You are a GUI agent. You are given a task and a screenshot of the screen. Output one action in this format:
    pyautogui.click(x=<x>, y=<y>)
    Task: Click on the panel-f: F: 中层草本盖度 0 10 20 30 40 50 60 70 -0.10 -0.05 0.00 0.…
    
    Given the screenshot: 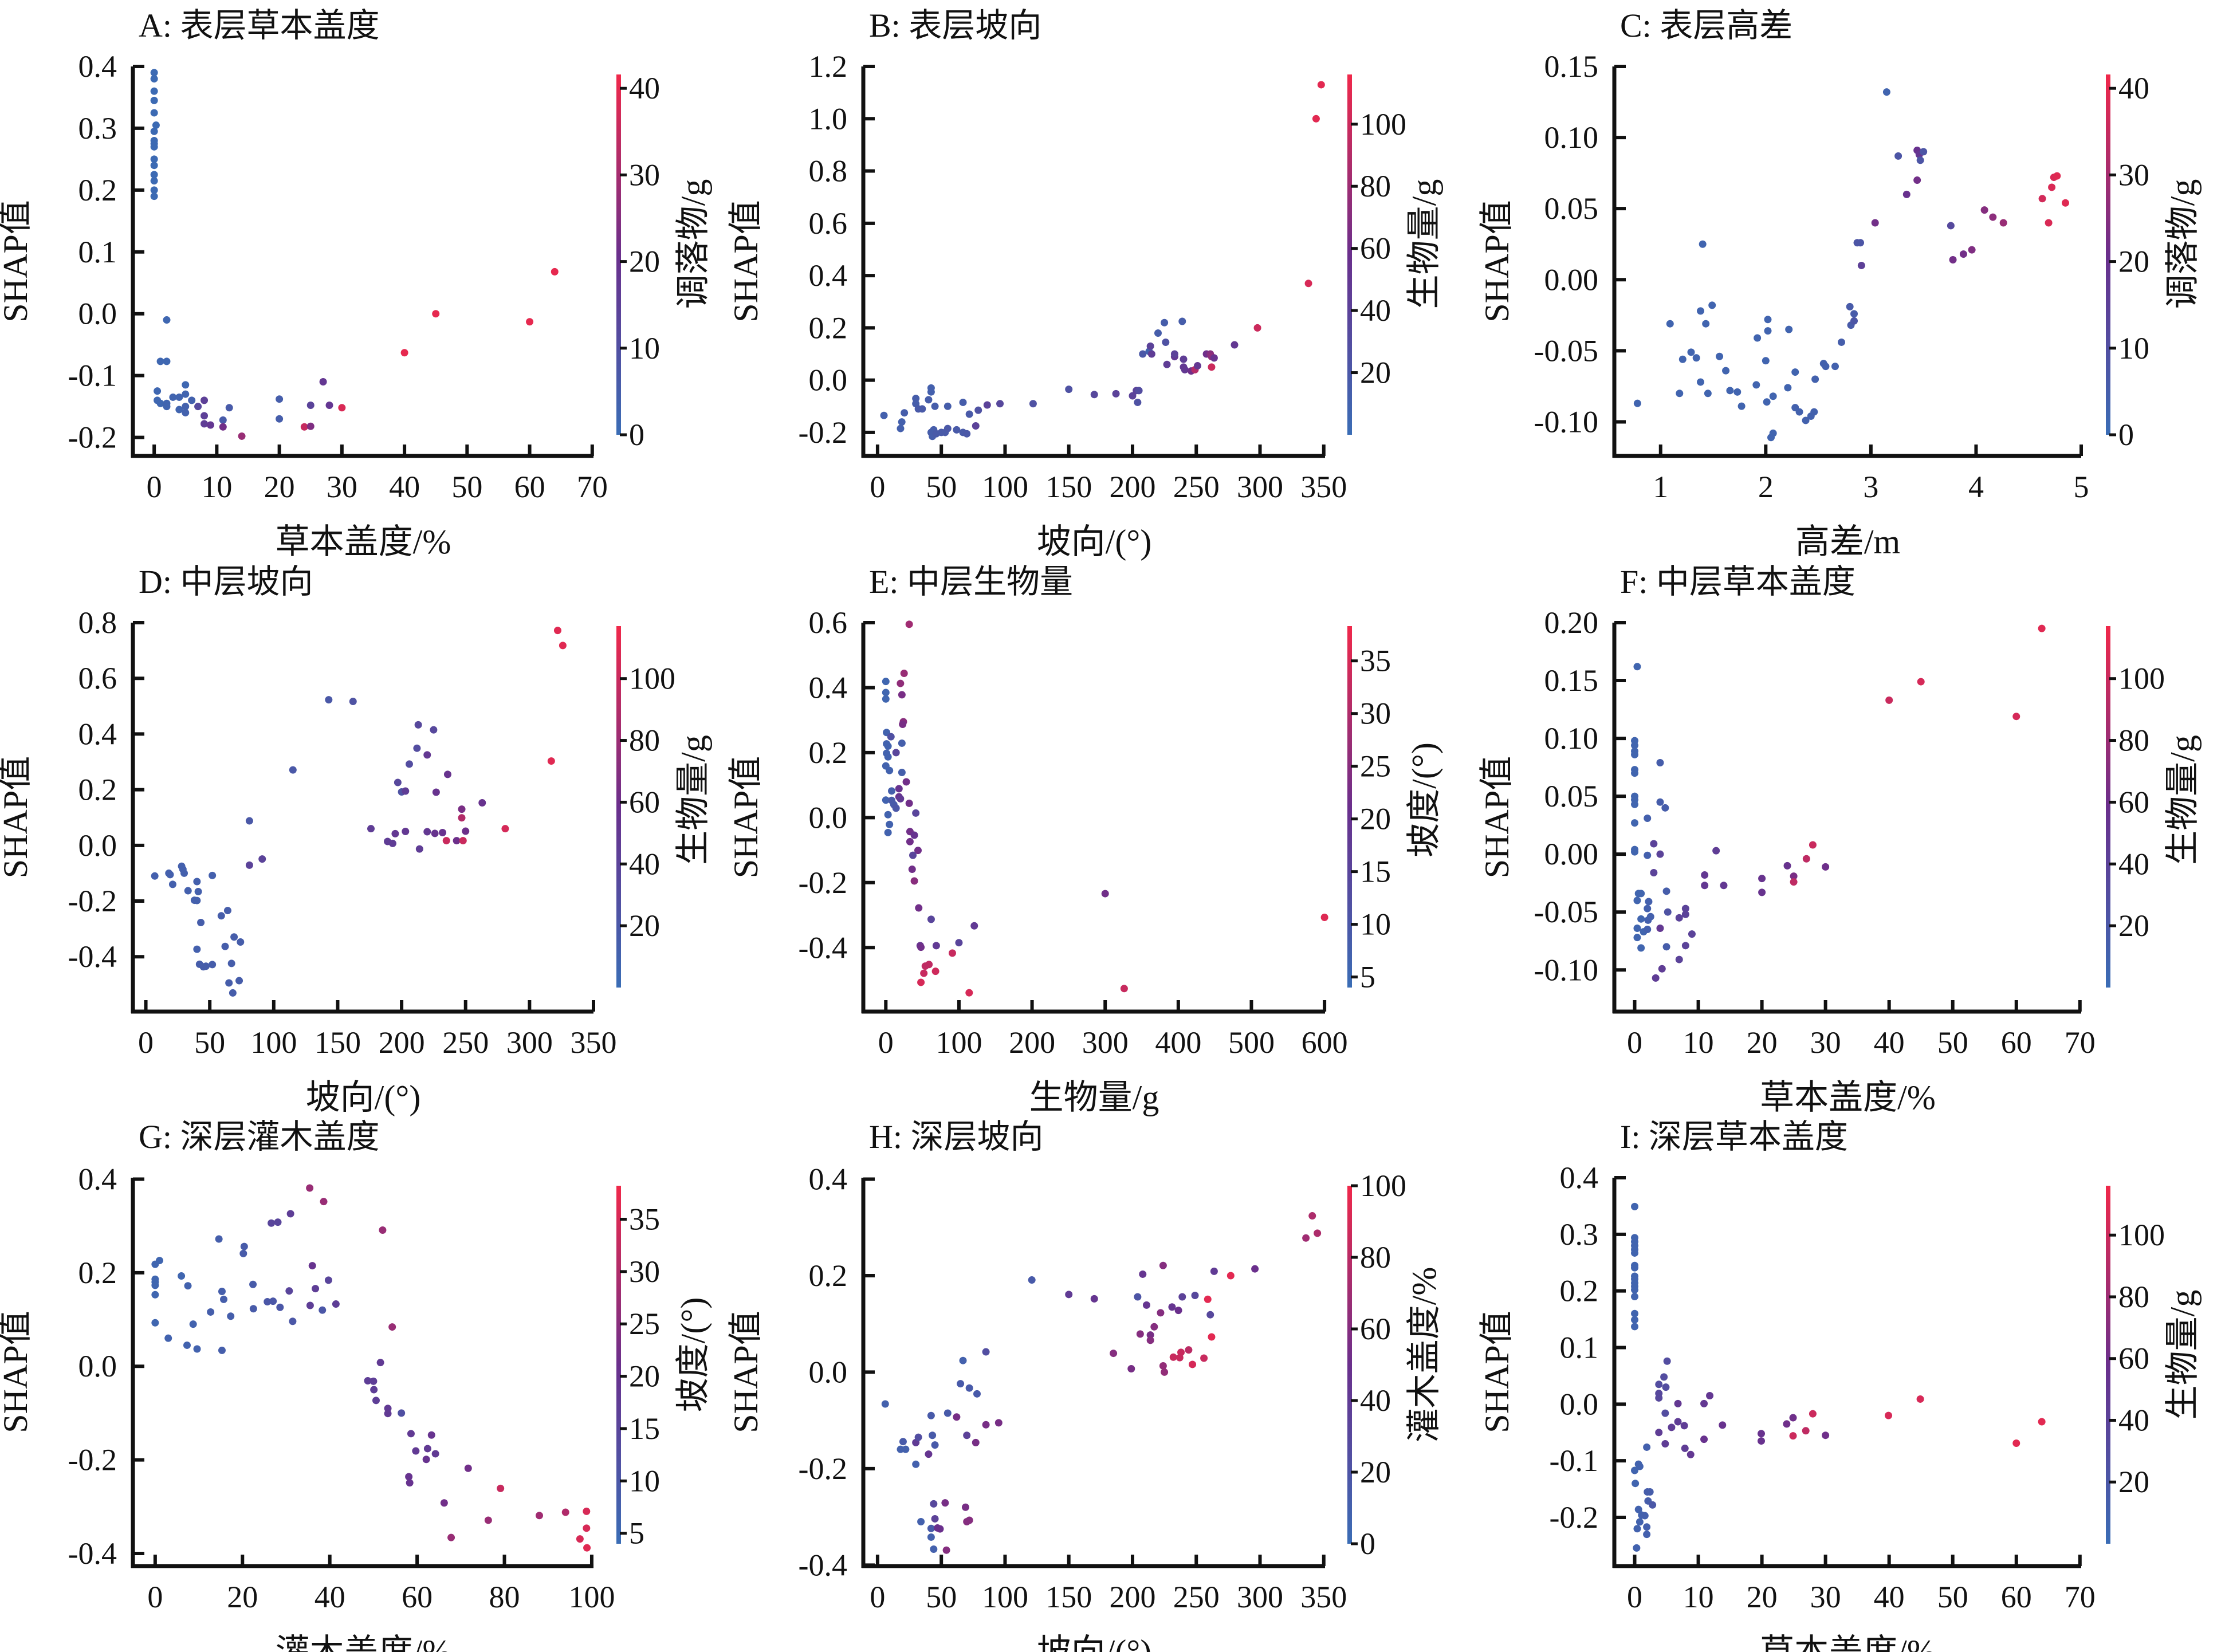 What is the action you would take?
    pyautogui.click(x=1840, y=839)
    